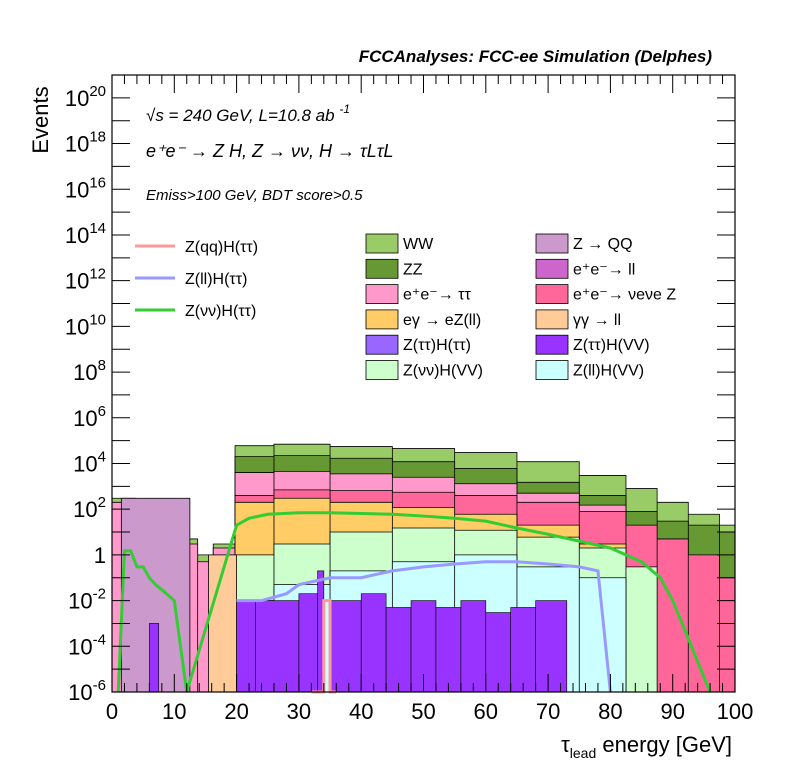 This screenshot has height=772, width=796. I want to click on legend-entry-label: ZZ, so click(413, 269).